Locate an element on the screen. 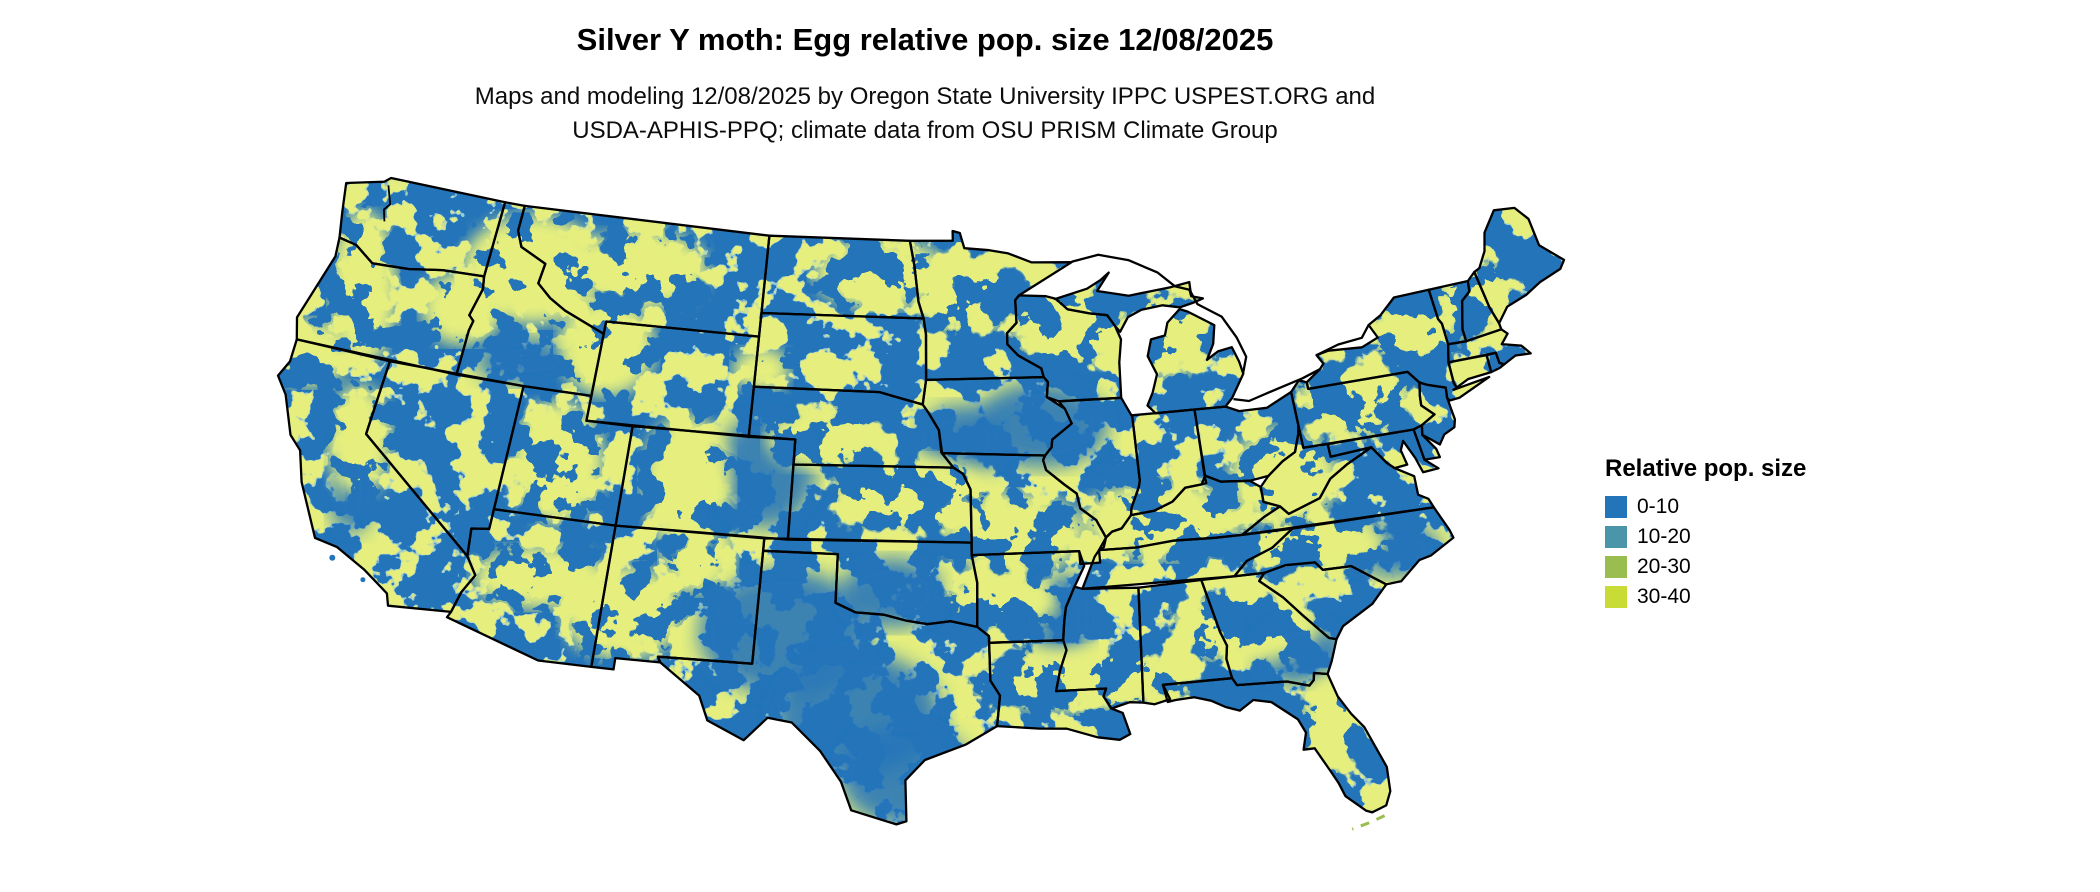 Image resolution: width=2100 pixels, height=892 pixels. florida-keys-line is located at coordinates (1368, 822).